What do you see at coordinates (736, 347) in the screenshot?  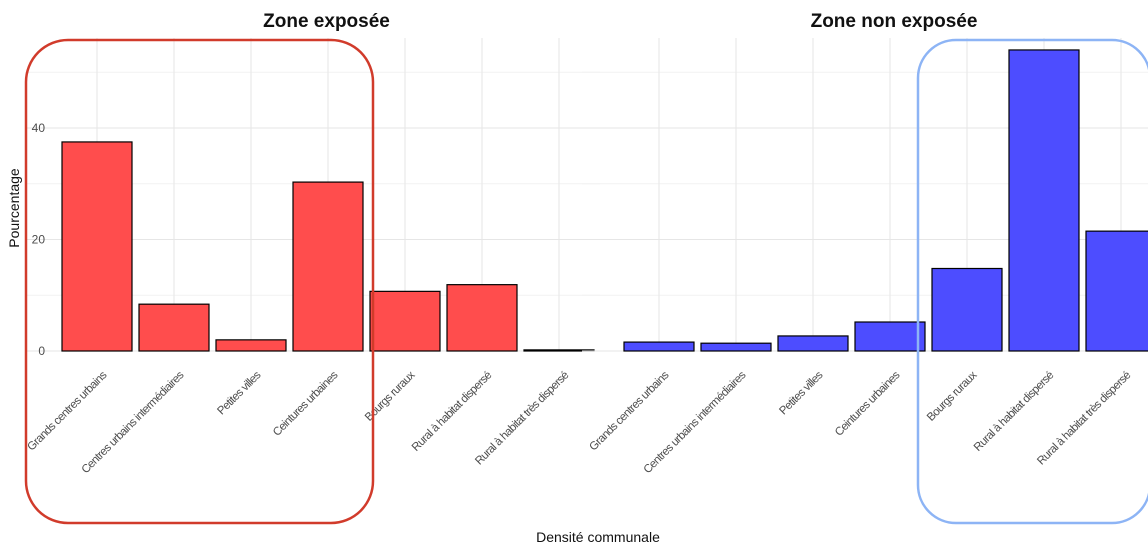 I see `bar-zone-non-exposee-centres-urbains-intermediaires` at bounding box center [736, 347].